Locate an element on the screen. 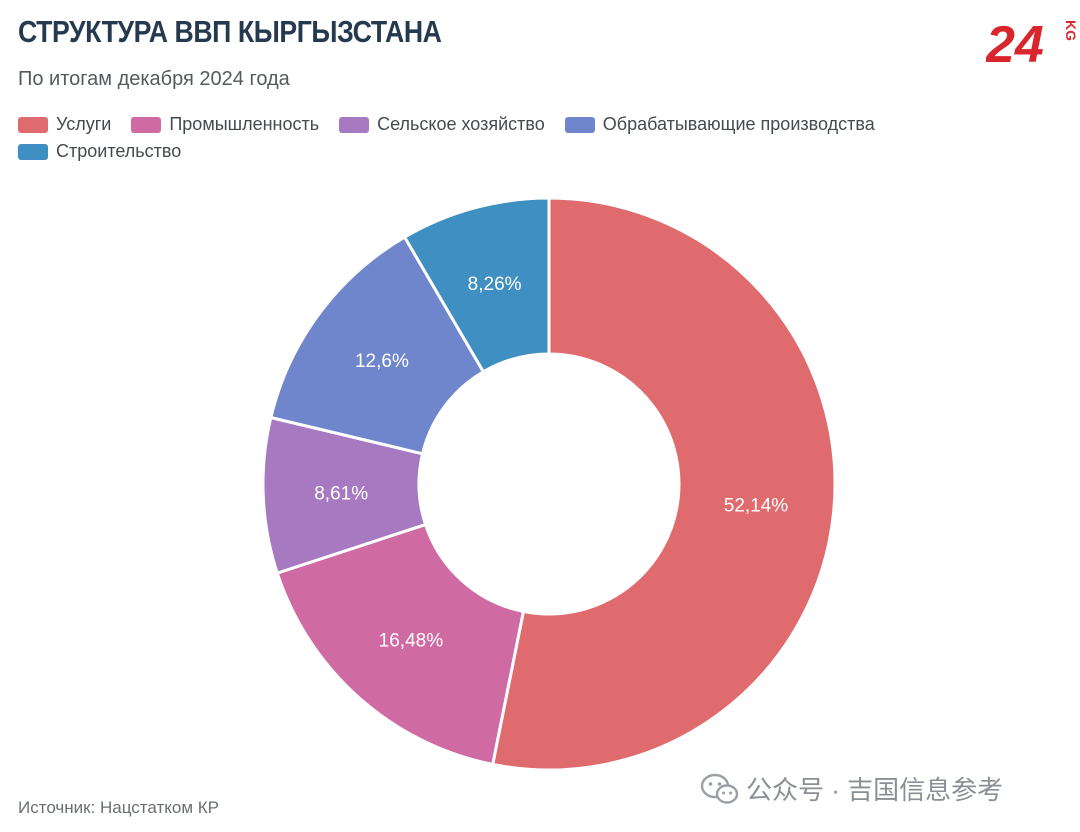 This screenshot has width=1080, height=832. logo-suffix: KG is located at coordinates (1069, 30).